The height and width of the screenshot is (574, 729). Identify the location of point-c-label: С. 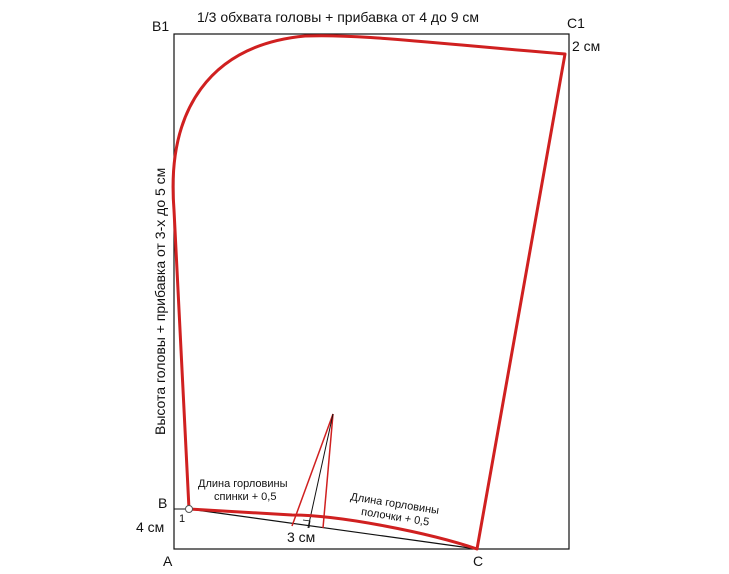
(478, 561).